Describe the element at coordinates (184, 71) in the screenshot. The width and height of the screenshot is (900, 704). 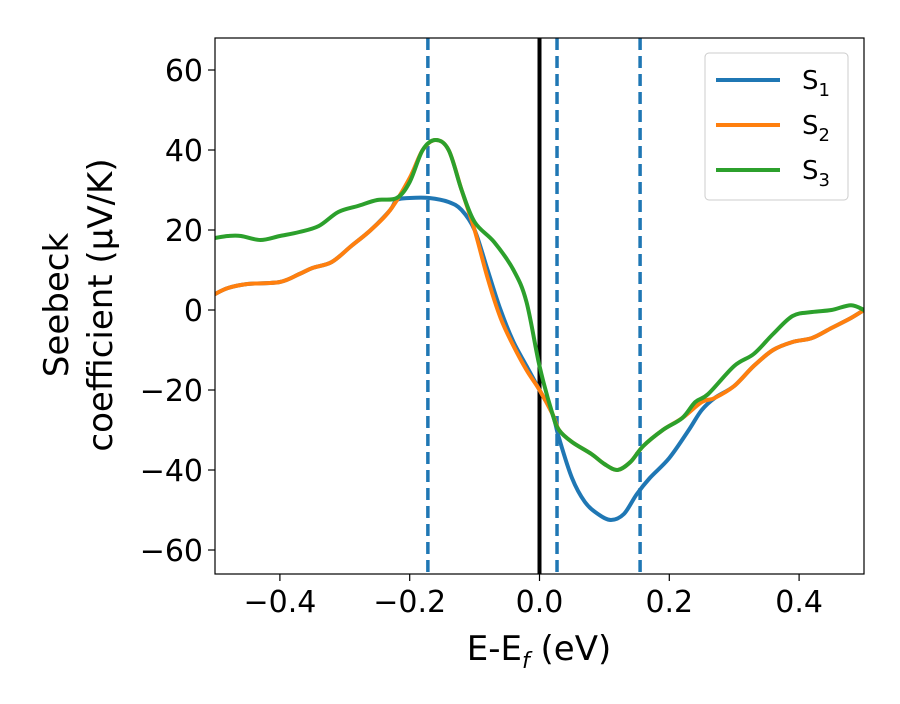
I see `y-tick-label: 60` at that location.